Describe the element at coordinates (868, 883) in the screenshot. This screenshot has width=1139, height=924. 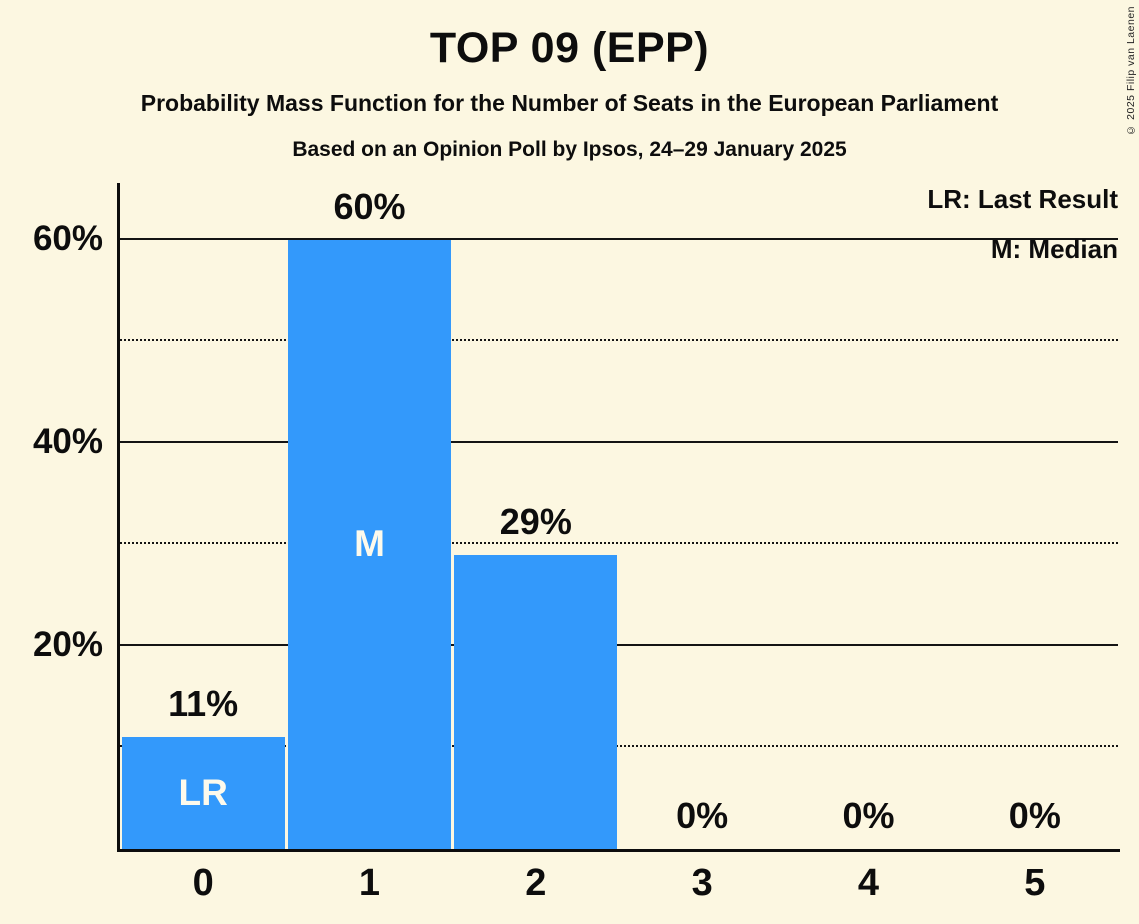
I see `x-tick-label-4: 4` at that location.